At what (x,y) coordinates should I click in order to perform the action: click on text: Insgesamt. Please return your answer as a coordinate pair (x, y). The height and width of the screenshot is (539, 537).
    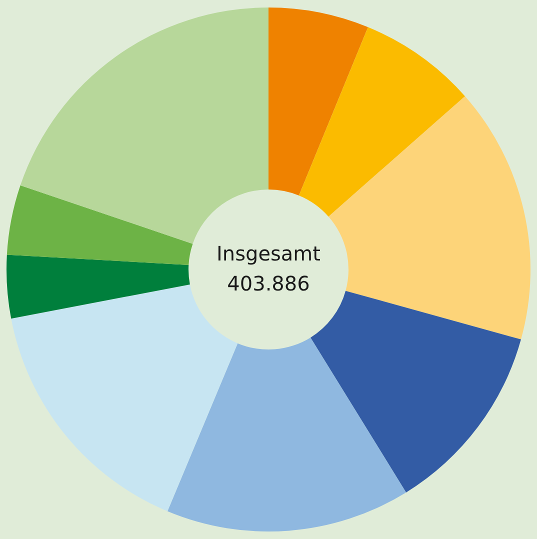
    Looking at the image, I should click on (268, 254).